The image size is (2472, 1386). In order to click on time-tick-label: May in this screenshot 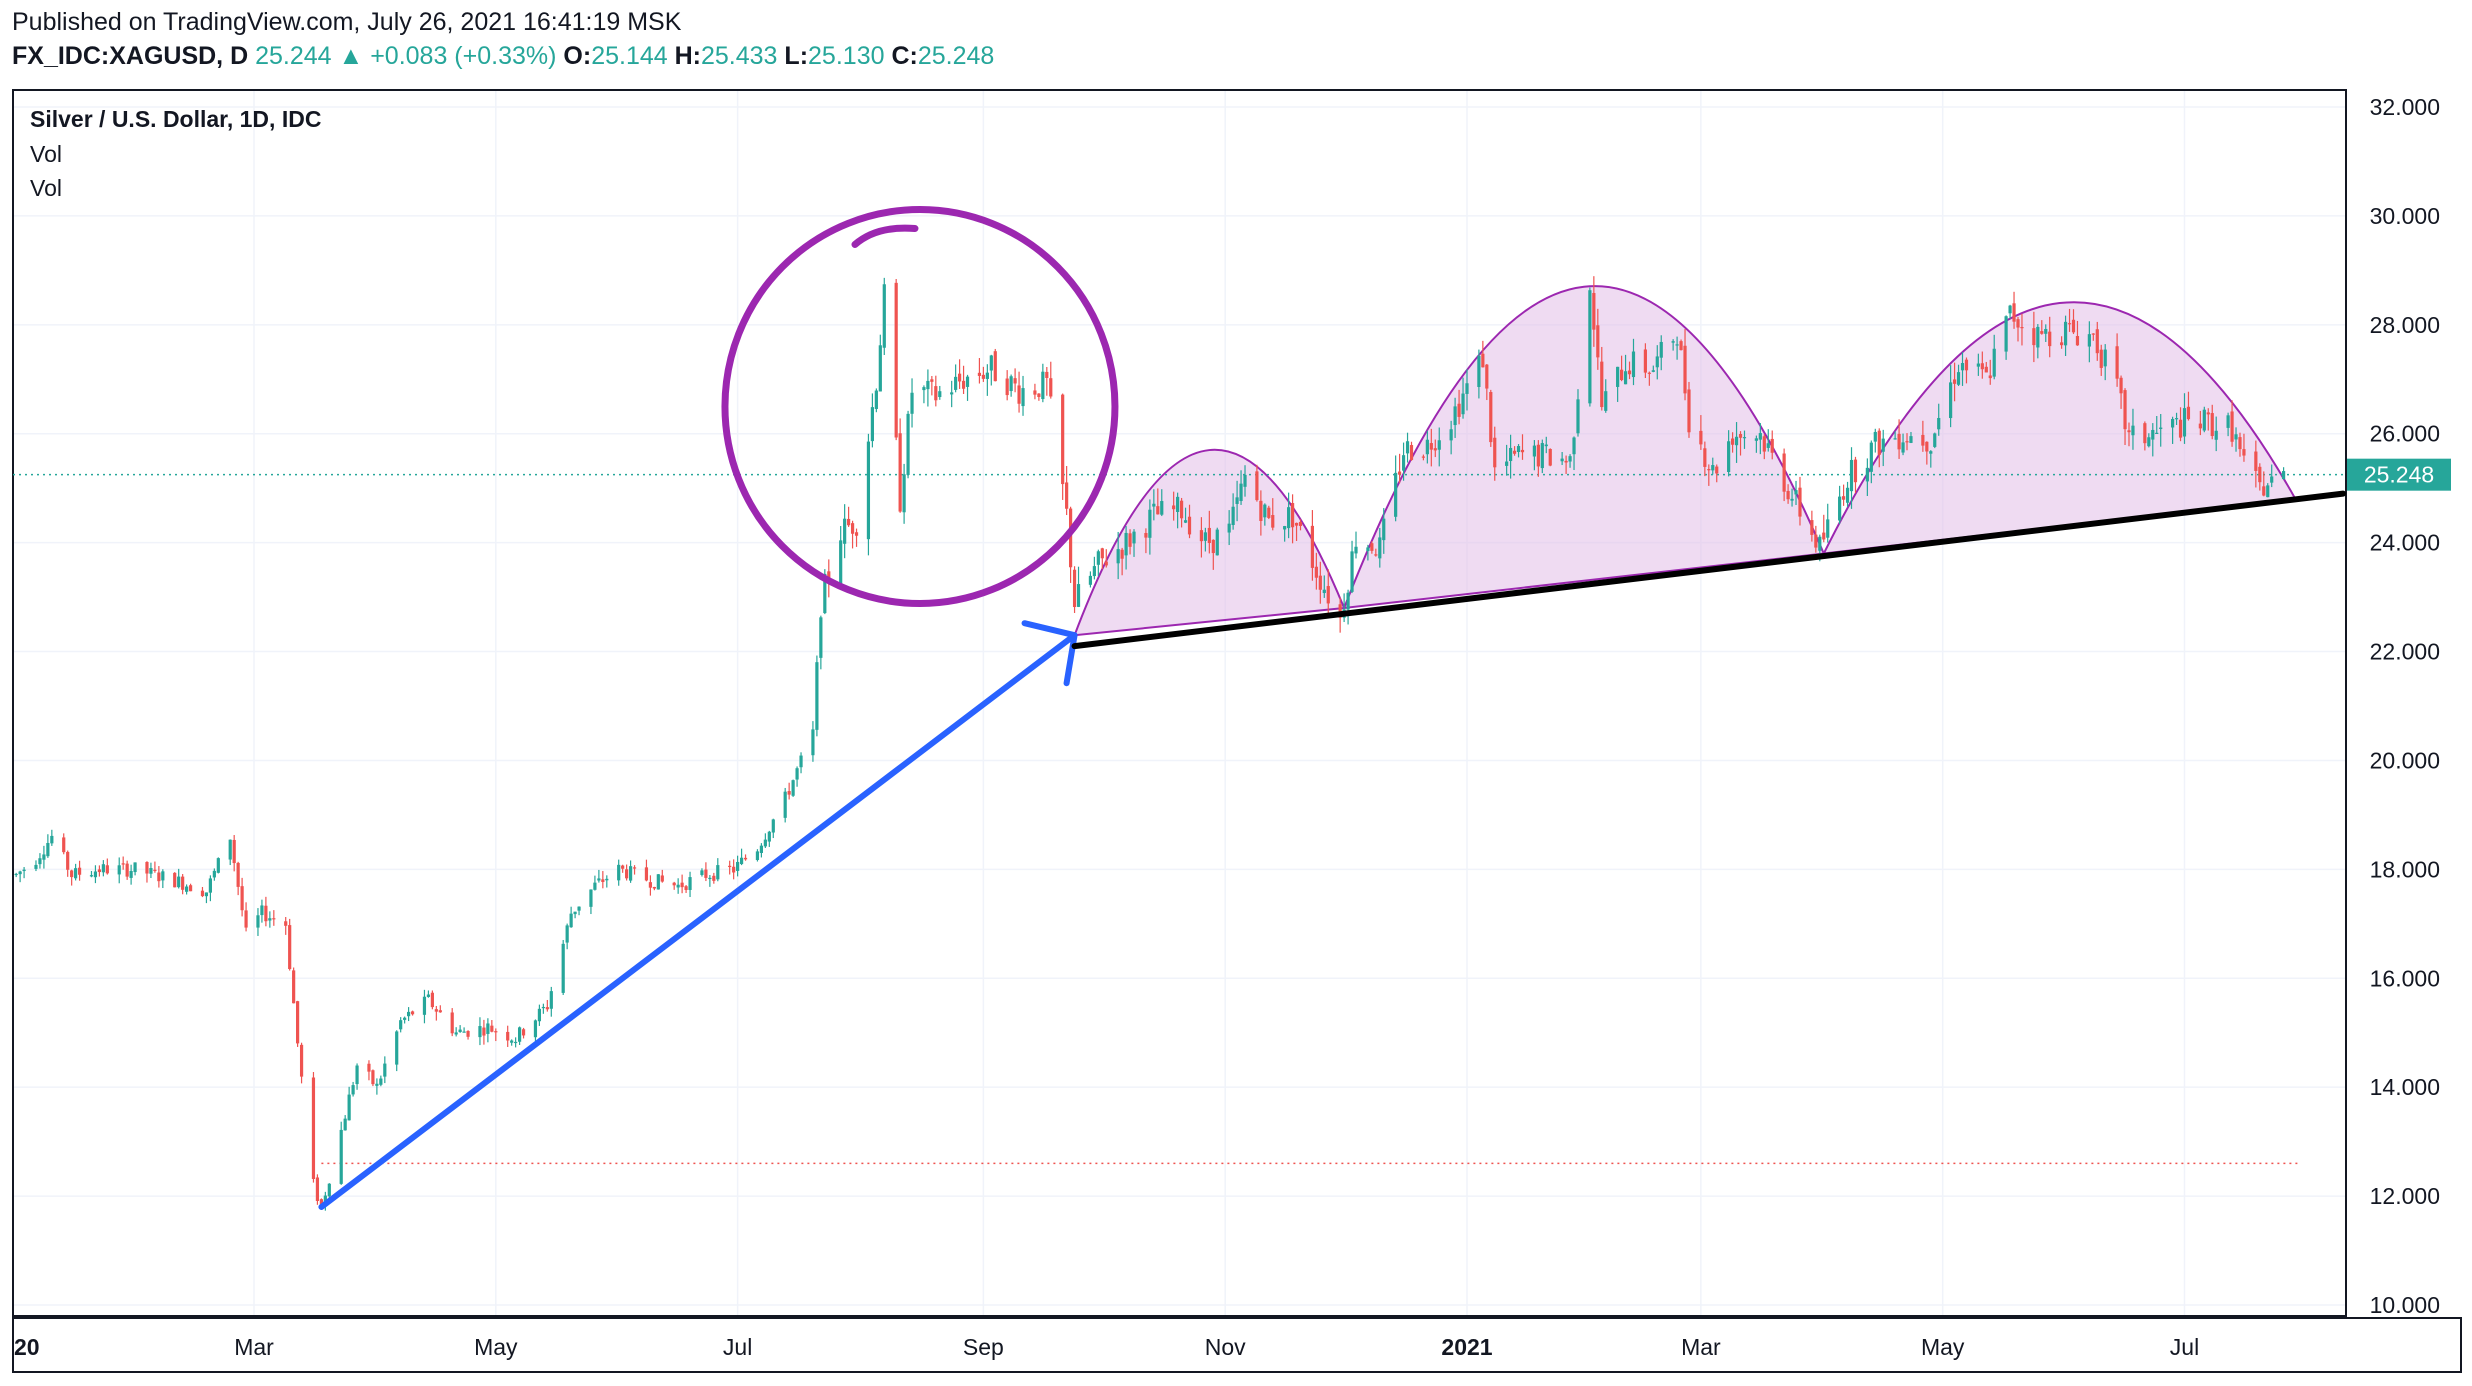, I will do `click(496, 1347)`.